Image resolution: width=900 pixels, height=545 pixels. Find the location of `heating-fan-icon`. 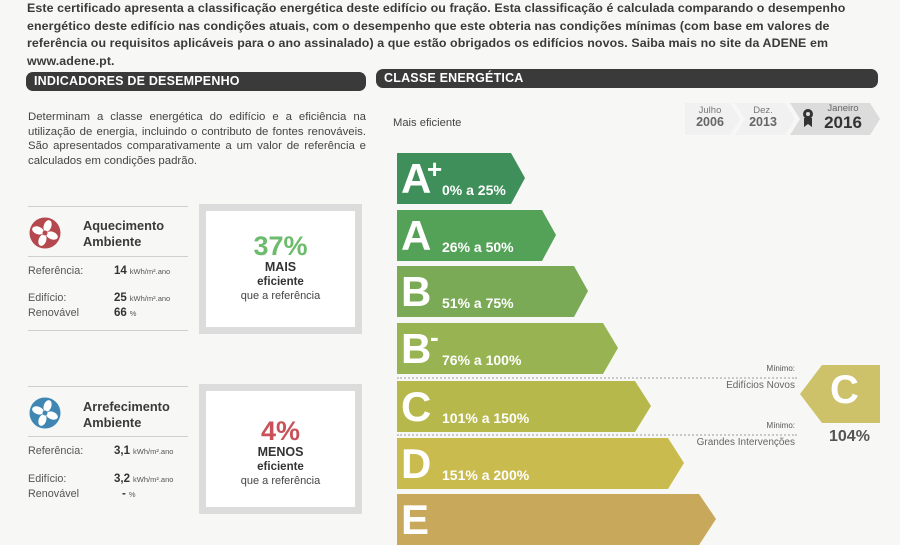

heating-fan-icon is located at coordinates (45, 233).